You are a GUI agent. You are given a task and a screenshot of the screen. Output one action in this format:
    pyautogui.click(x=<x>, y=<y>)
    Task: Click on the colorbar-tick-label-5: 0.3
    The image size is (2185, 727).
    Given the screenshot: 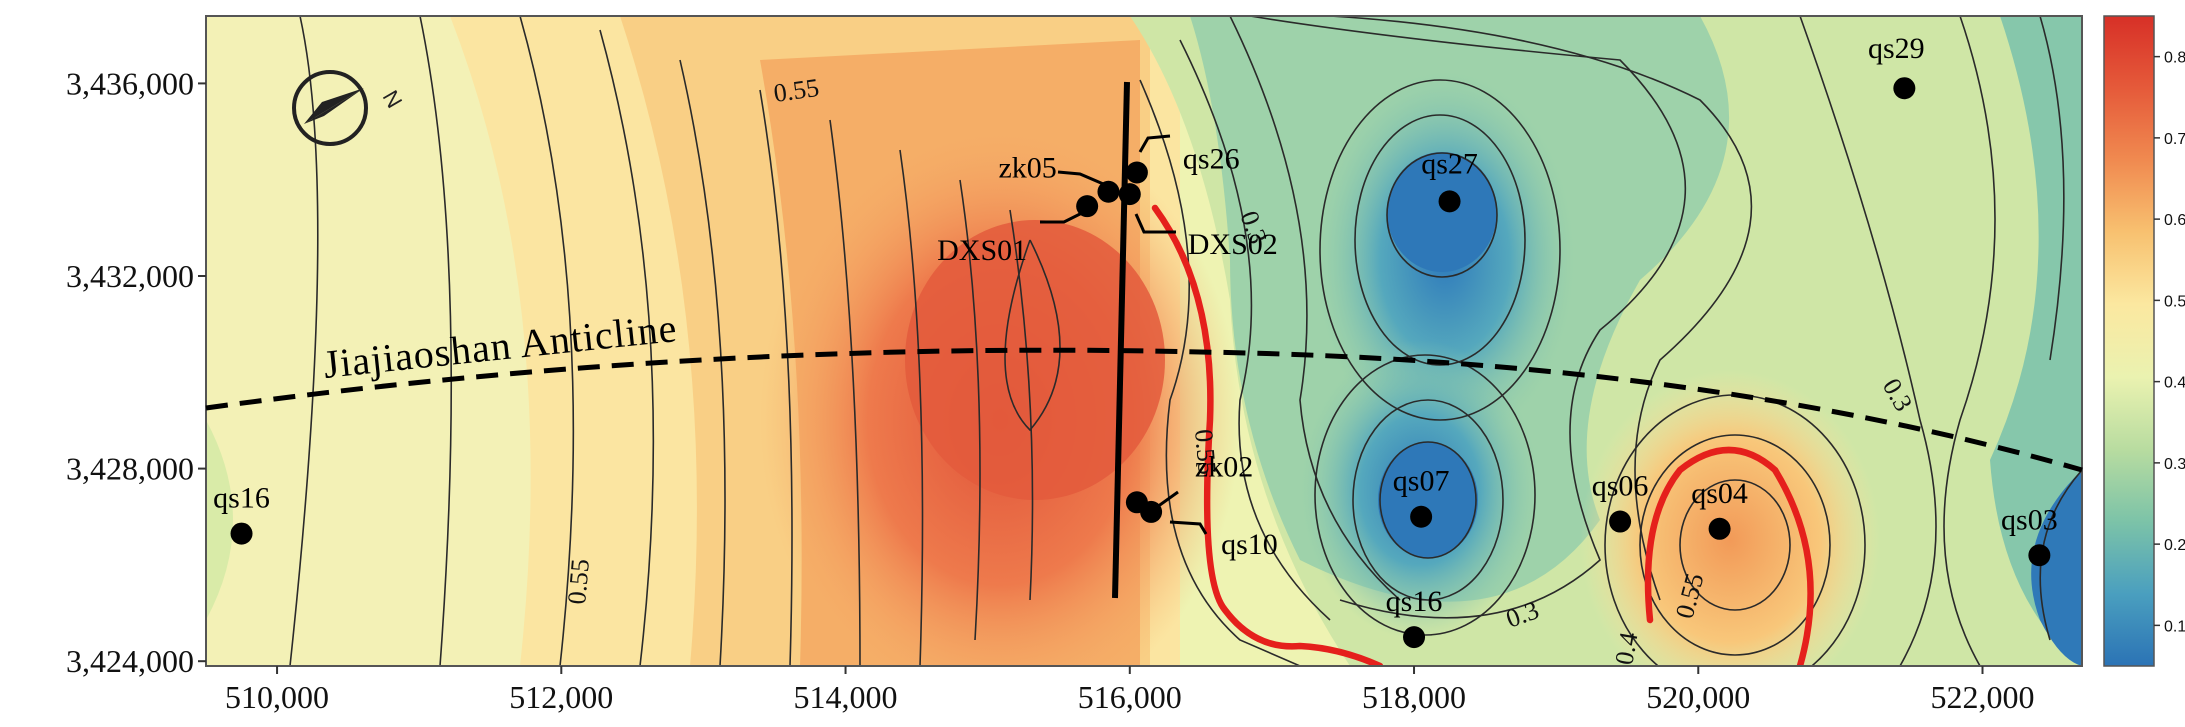 What is the action you would take?
    pyautogui.click(x=2174, y=464)
    